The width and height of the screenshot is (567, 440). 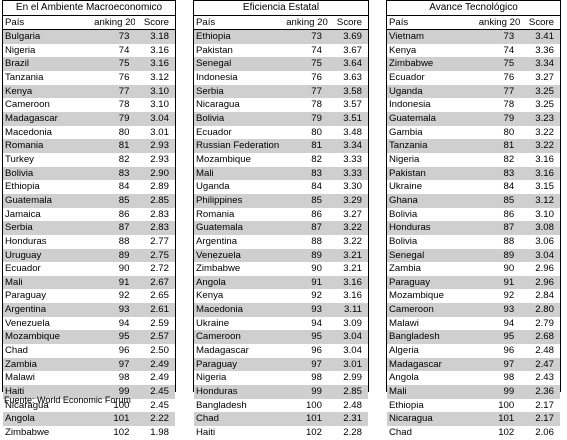 I want to click on table-row: Honduras 87 3.08, so click(x=473, y=228).